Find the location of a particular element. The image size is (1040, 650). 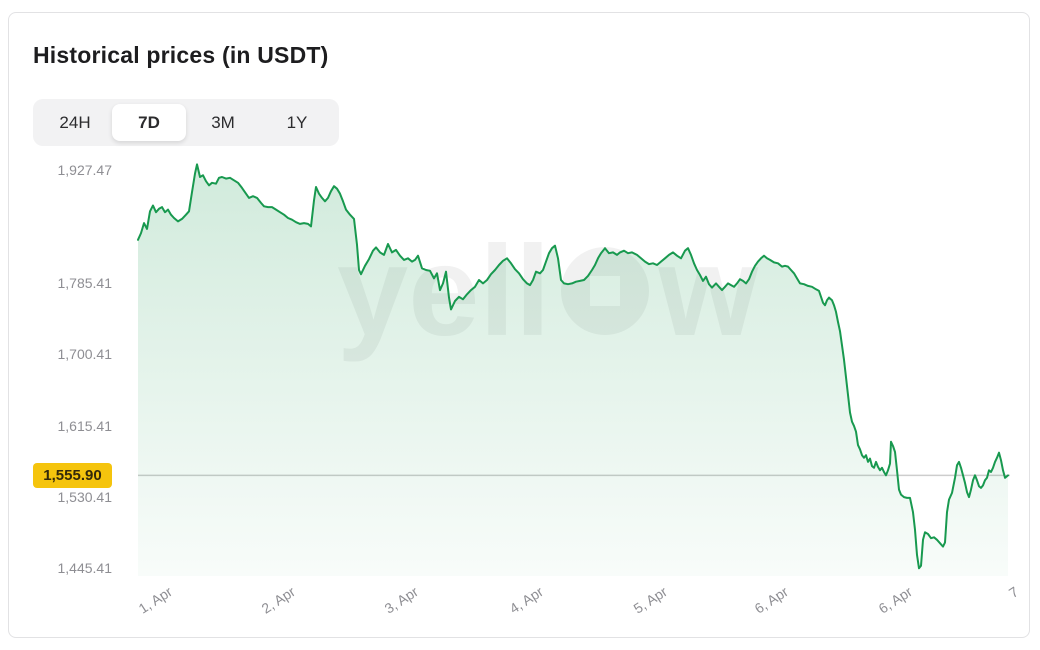

y-axis-label: 1,530.41 is located at coordinates (85, 496).